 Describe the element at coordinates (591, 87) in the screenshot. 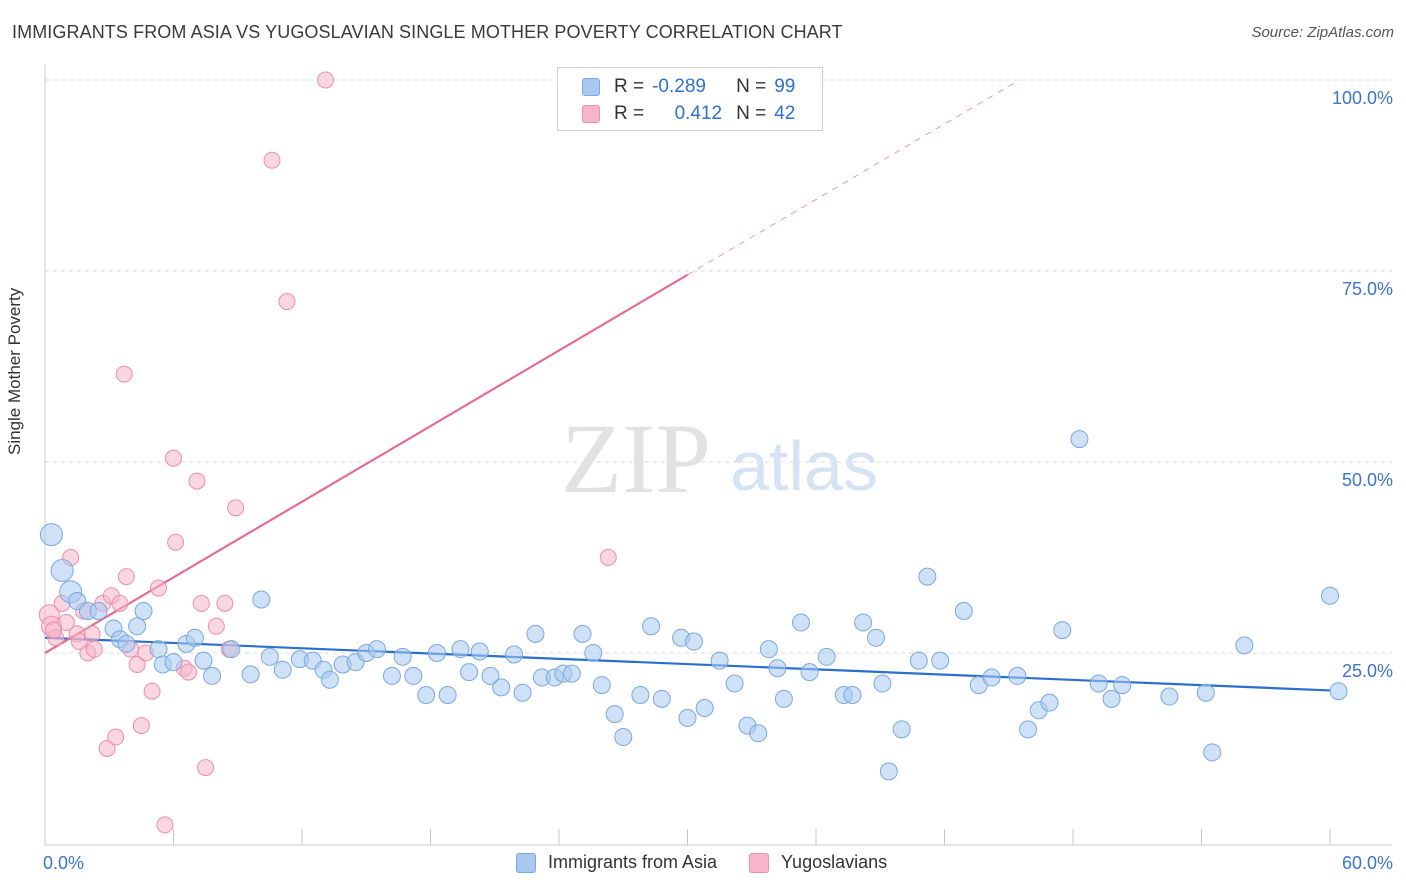

I see `asia-swatch` at that location.